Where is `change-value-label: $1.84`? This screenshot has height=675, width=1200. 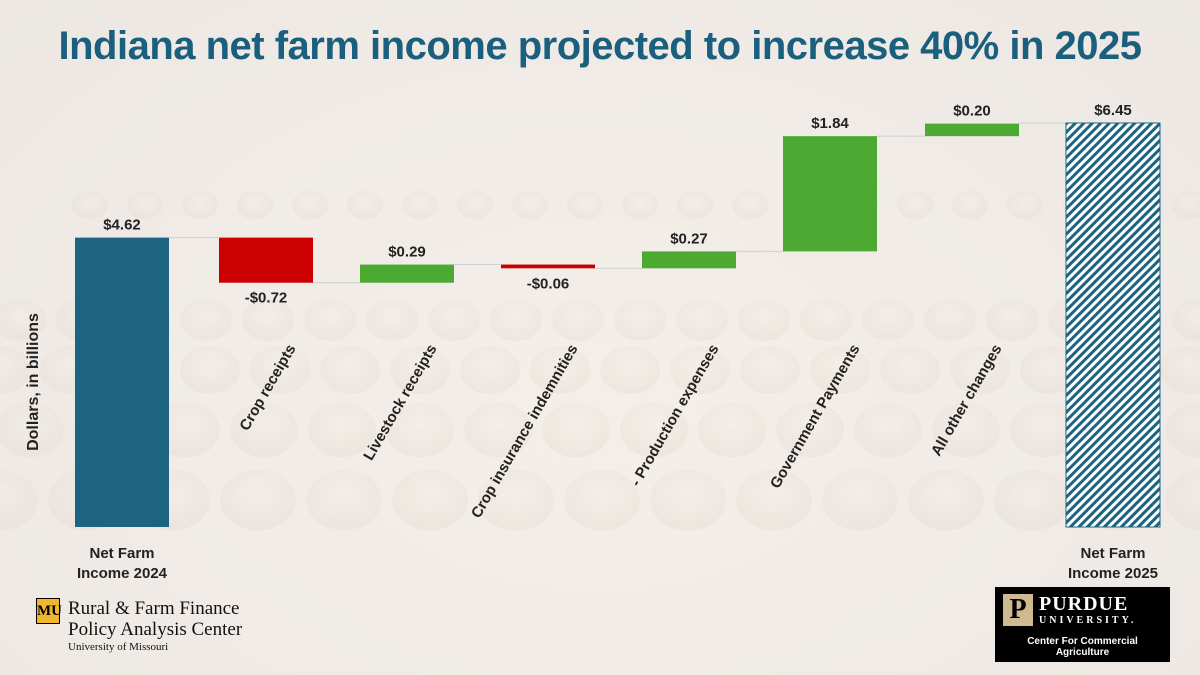
change-value-label: $1.84 is located at coordinates (830, 123).